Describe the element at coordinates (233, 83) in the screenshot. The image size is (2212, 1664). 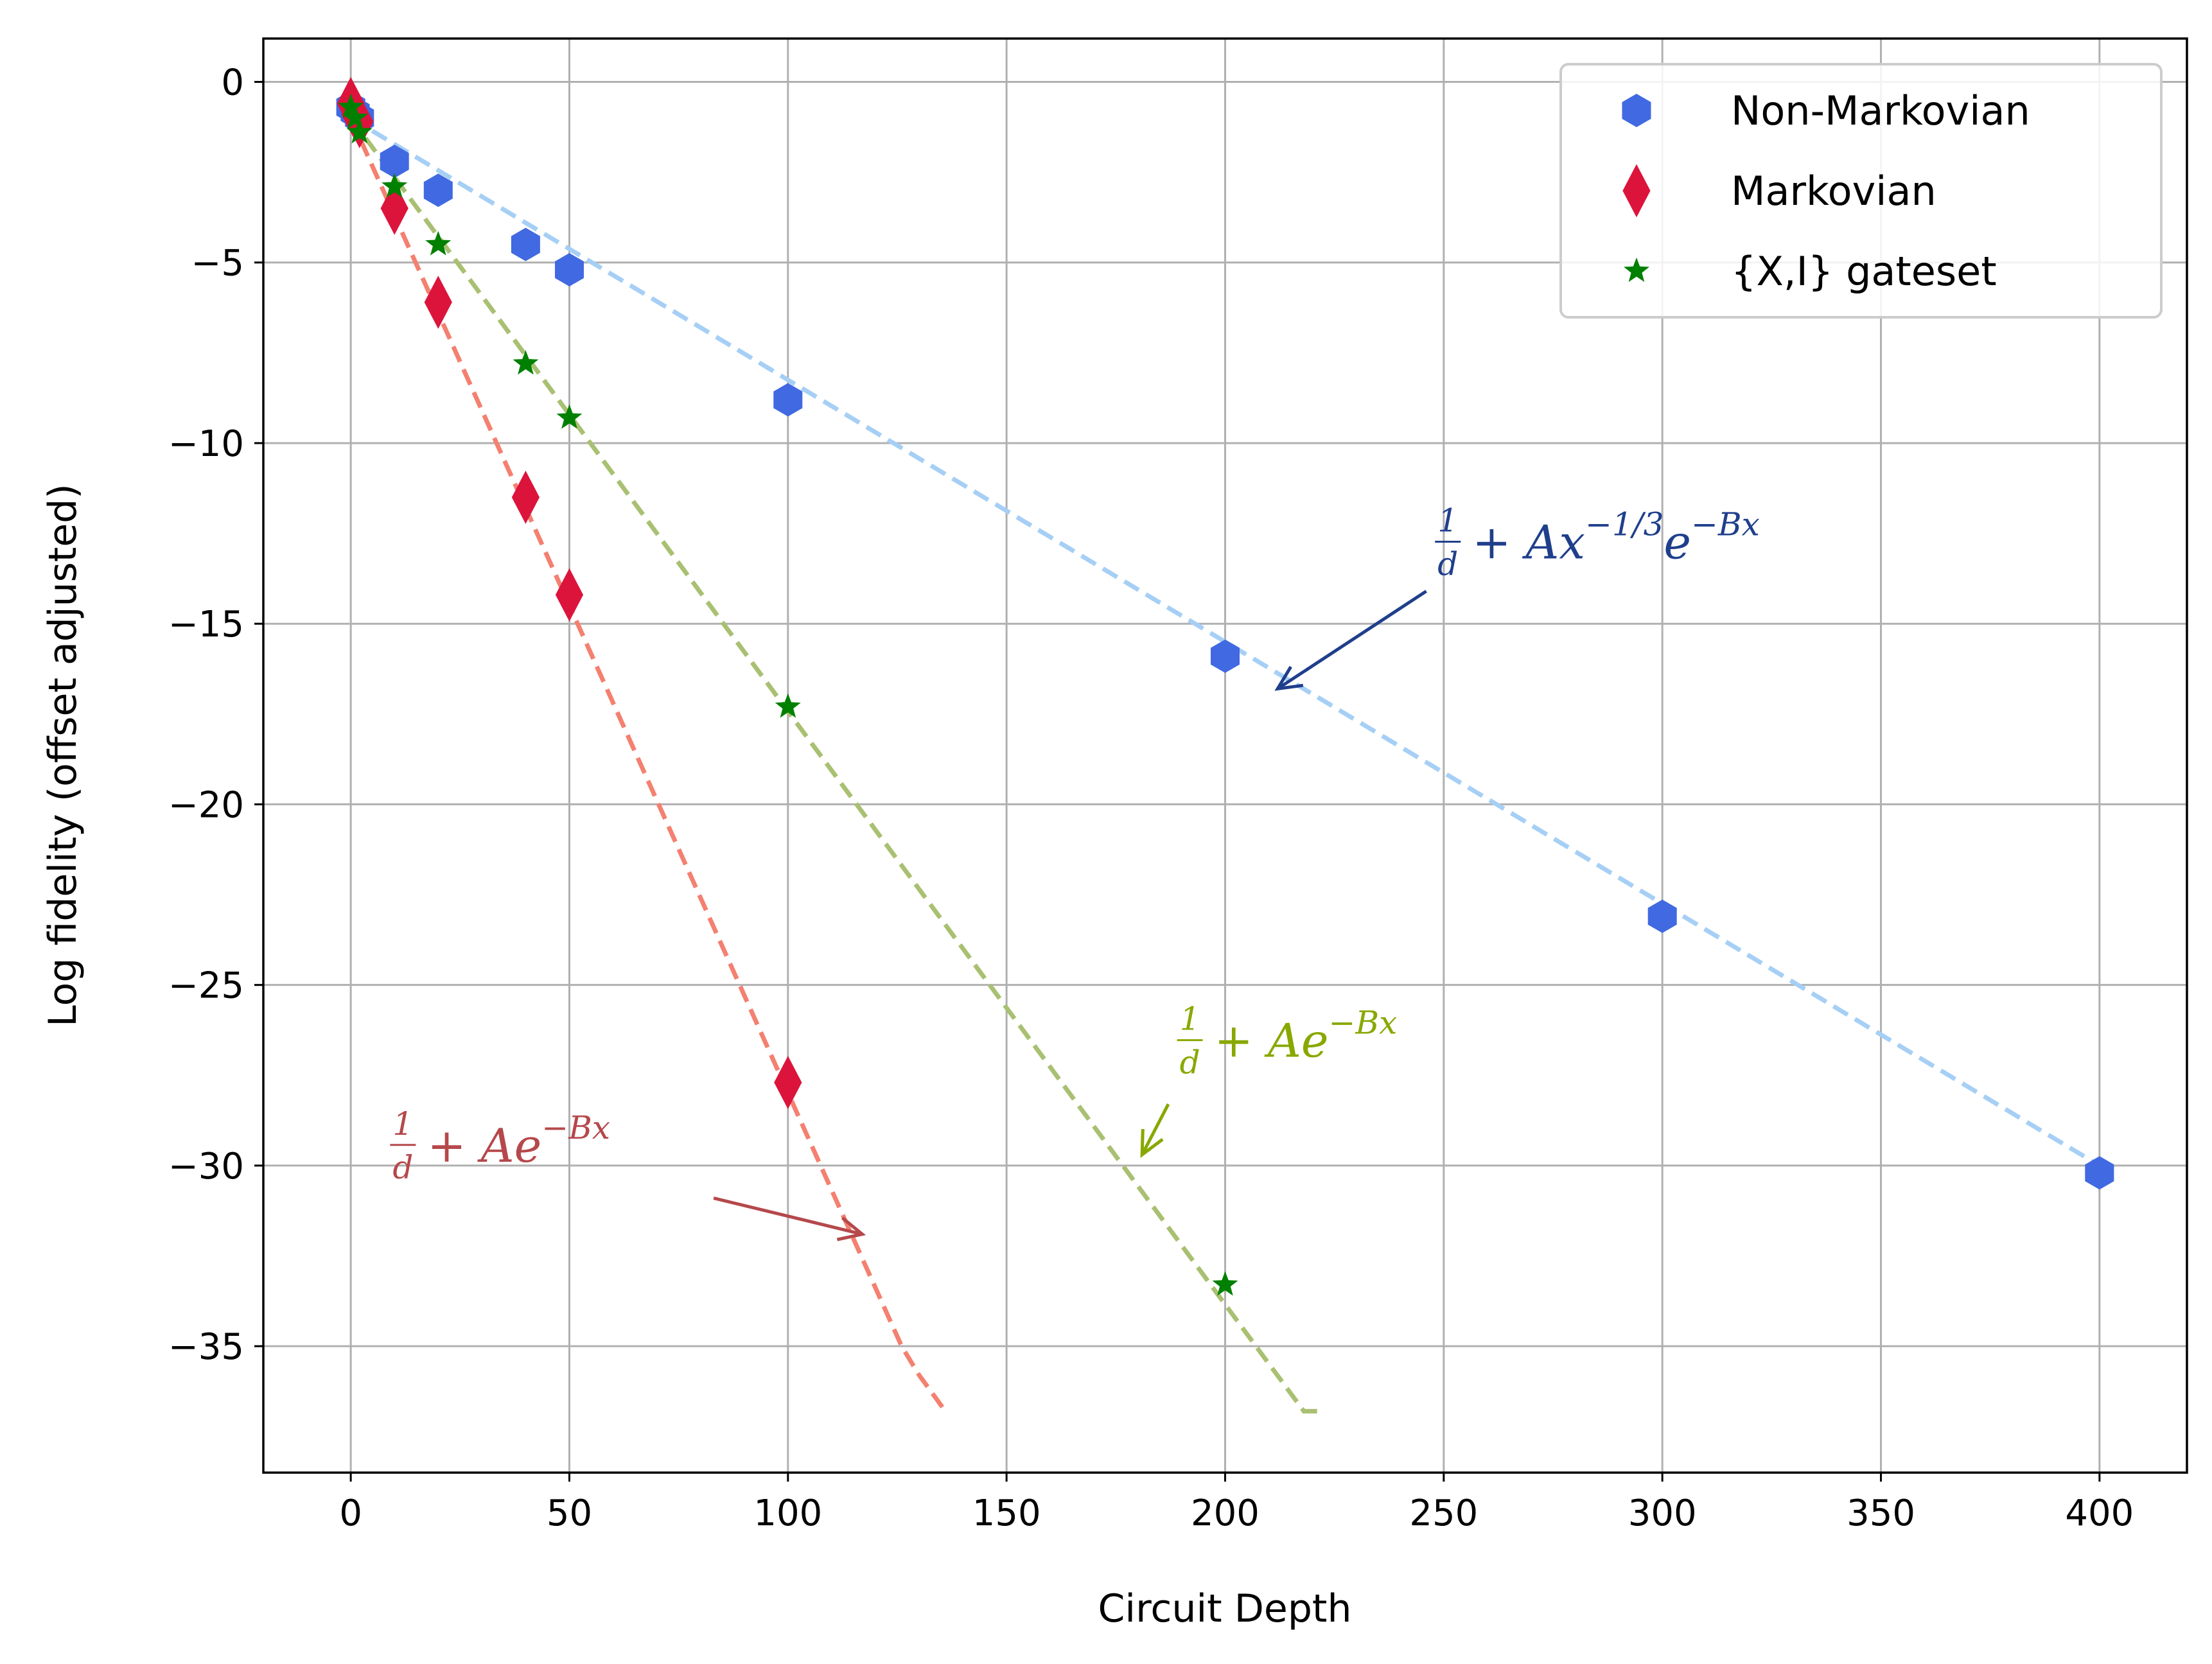
I see `y-tick-label: 0` at that location.